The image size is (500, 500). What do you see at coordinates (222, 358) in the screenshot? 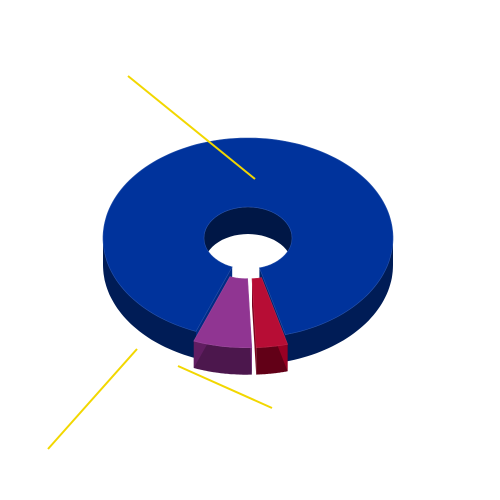
I see `donut-slice-3-outer-wall` at bounding box center [222, 358].